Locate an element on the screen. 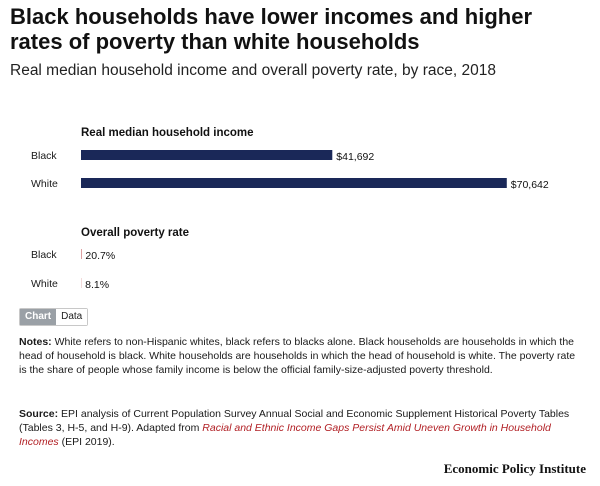 Image resolution: width=600 pixels, height=486 pixels. poverty-category-label-white: White is located at coordinates (44, 284).